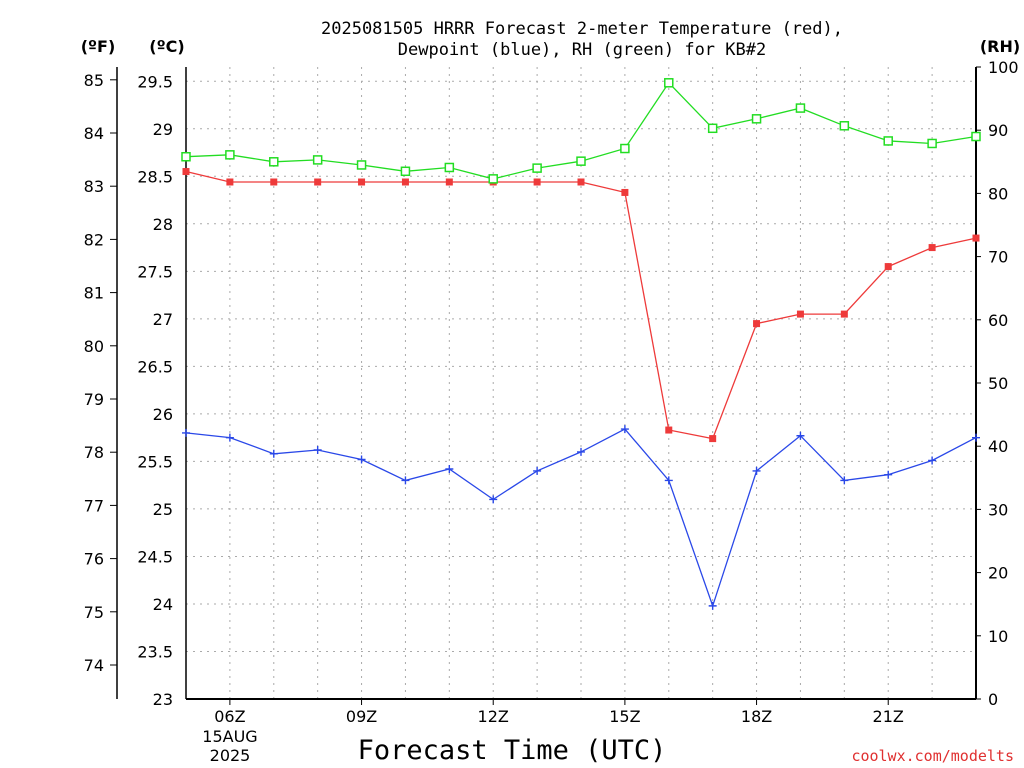 Image resolution: width=1024 pixels, height=768 pixels. I want to click on celsius-axis-unit: (ºC), so click(166, 46).